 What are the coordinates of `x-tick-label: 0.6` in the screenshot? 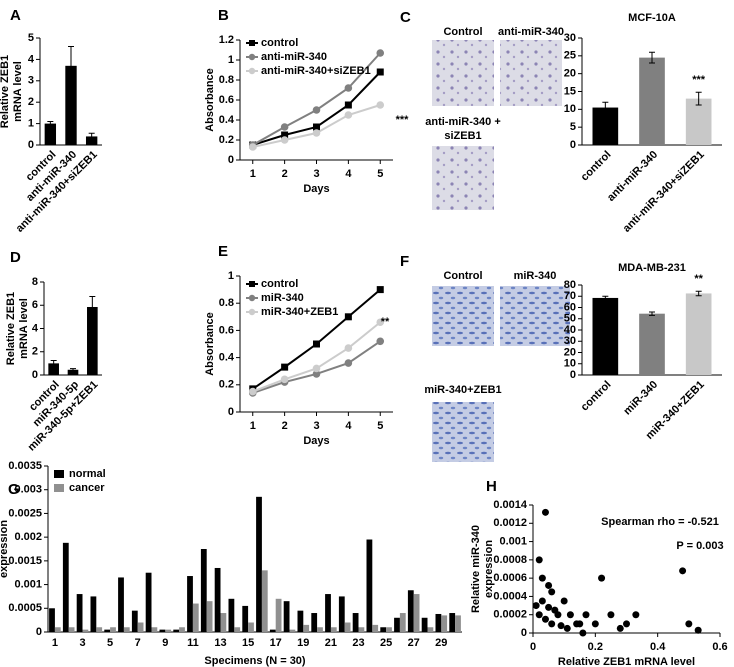 It's located at (719, 647).